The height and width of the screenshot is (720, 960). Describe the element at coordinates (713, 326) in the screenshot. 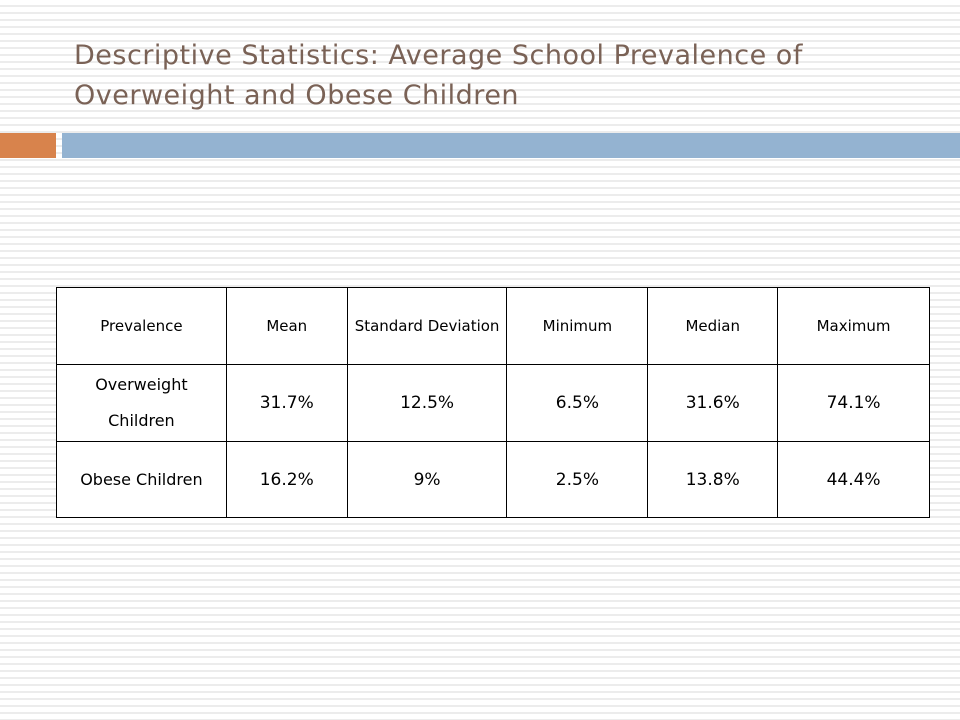

I see `header-median: Median` at that location.